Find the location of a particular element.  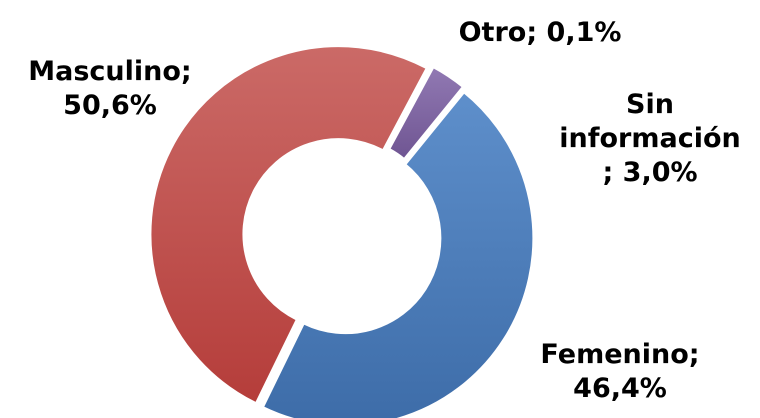

label-category: Otro is located at coordinates (492, 32).